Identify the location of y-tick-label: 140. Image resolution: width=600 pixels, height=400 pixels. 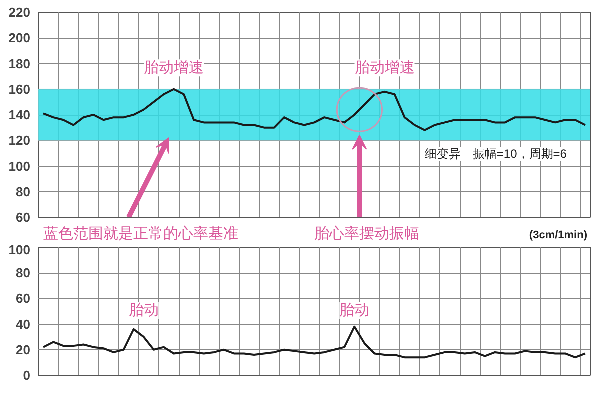
(19, 115).